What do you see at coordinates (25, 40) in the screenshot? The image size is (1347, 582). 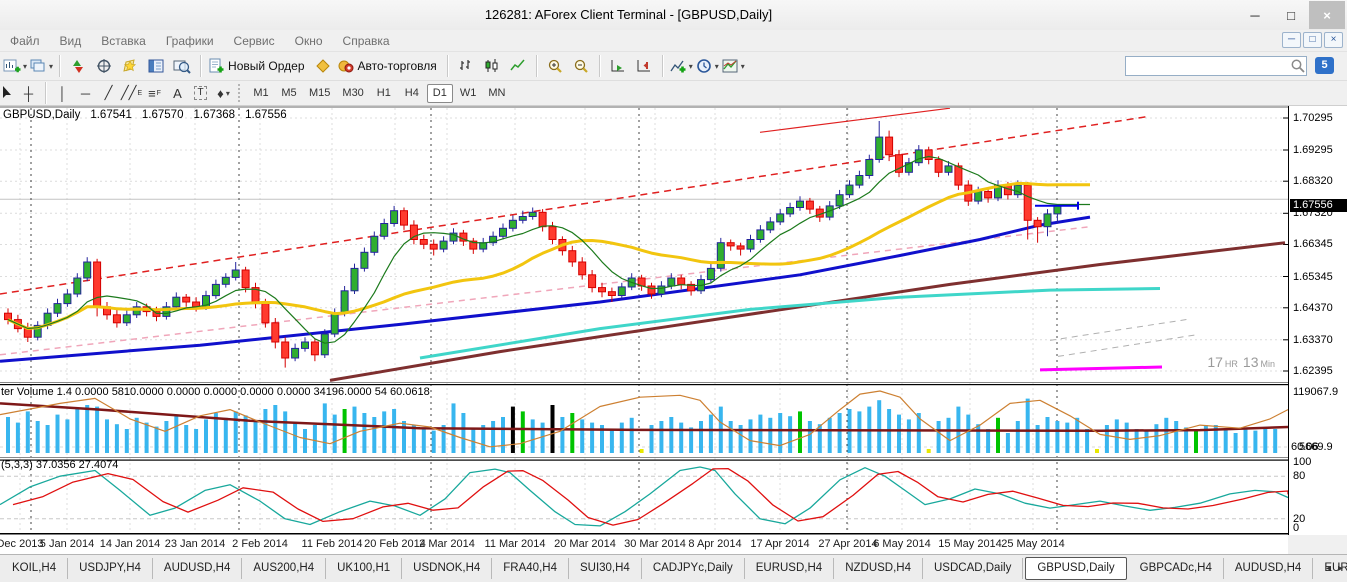 I see `menu-item-0: Файл` at bounding box center [25, 40].